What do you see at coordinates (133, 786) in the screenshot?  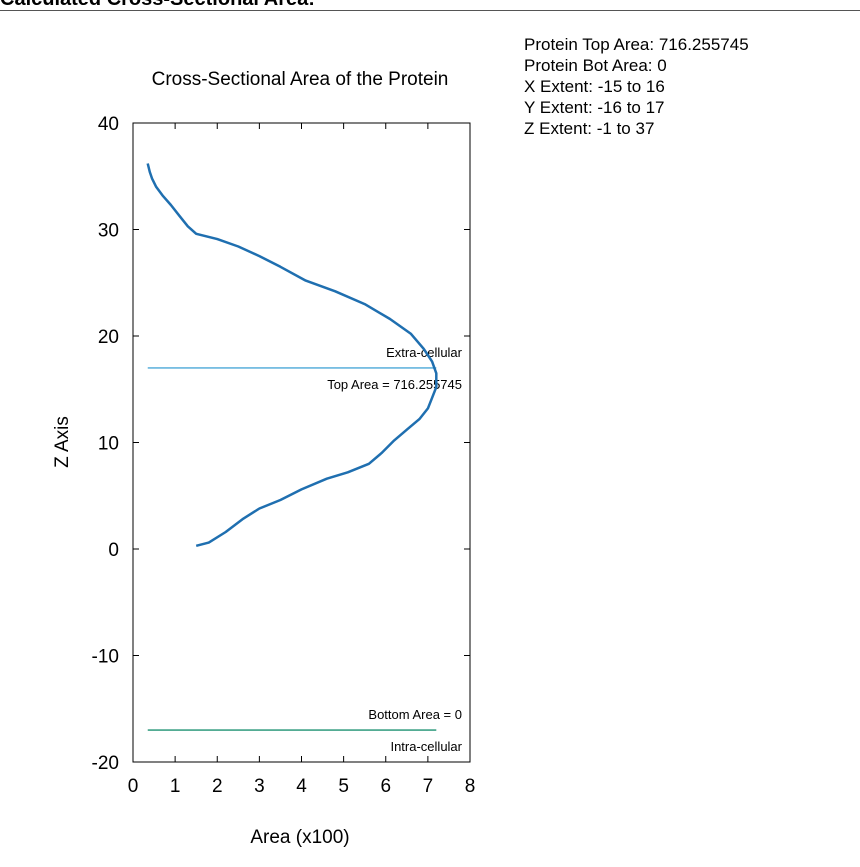 I see `x-tick-label-0: 0` at bounding box center [133, 786].